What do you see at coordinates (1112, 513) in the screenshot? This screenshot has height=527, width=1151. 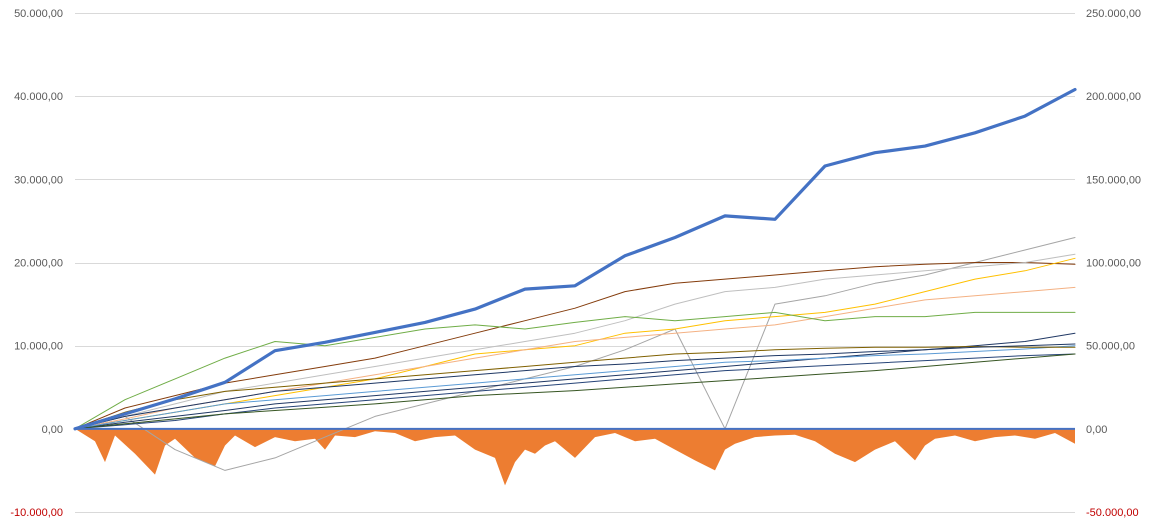 I see `y-right-tick-label: -50.000,00` at bounding box center [1112, 513].